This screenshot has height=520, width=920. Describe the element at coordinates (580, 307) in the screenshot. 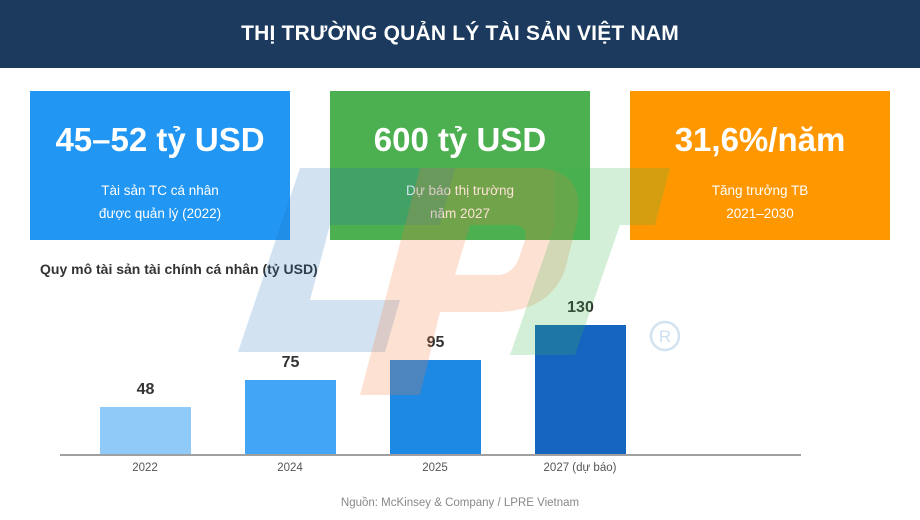

I see `bar-value-label: 130` at that location.